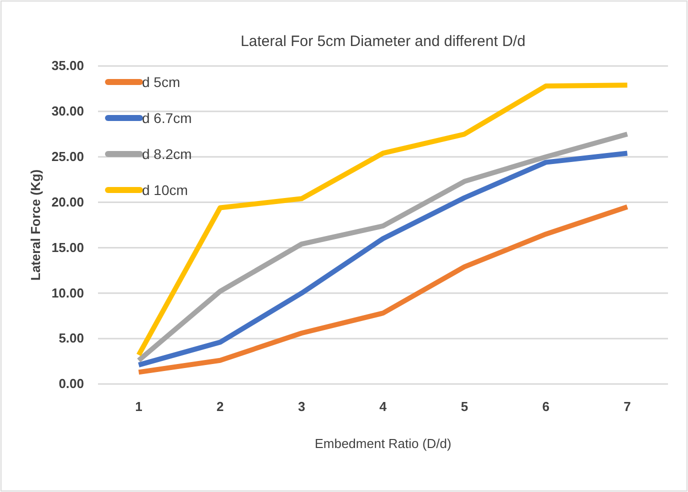 This screenshot has height=492, width=688. I want to click on chart-title: Lateral For 5cm Diameter and different D/d, so click(383, 41).